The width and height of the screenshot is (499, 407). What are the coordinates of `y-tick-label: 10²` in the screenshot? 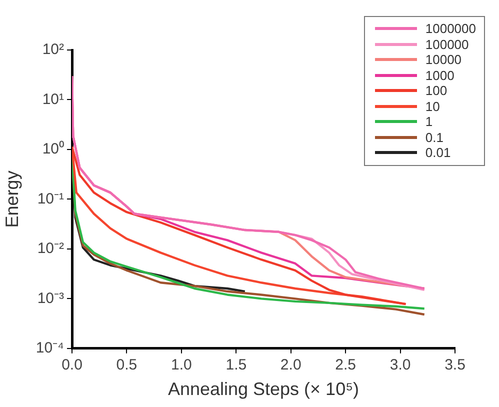 It's located at (53, 49).